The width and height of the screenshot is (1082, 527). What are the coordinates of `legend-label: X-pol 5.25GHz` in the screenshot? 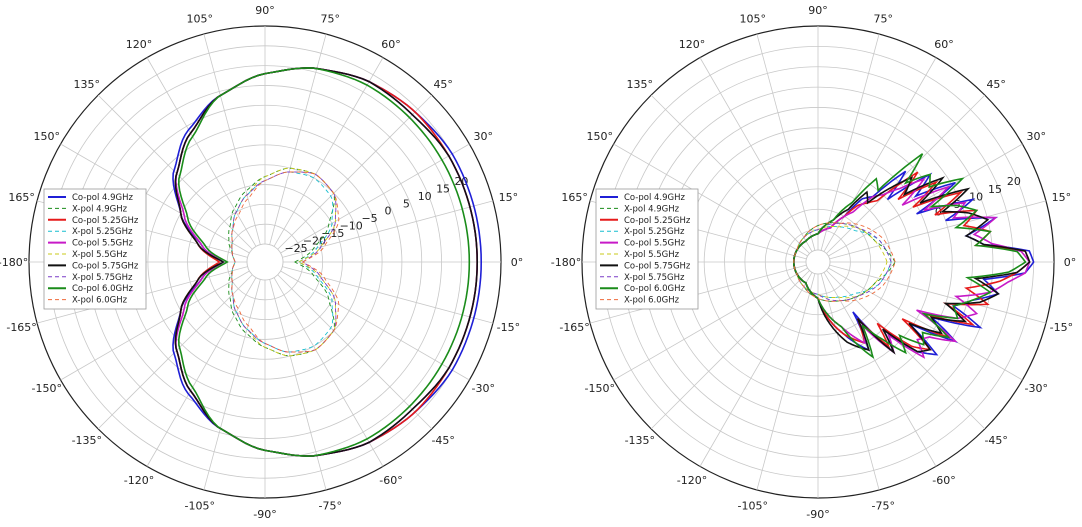 It's located at (102, 232).